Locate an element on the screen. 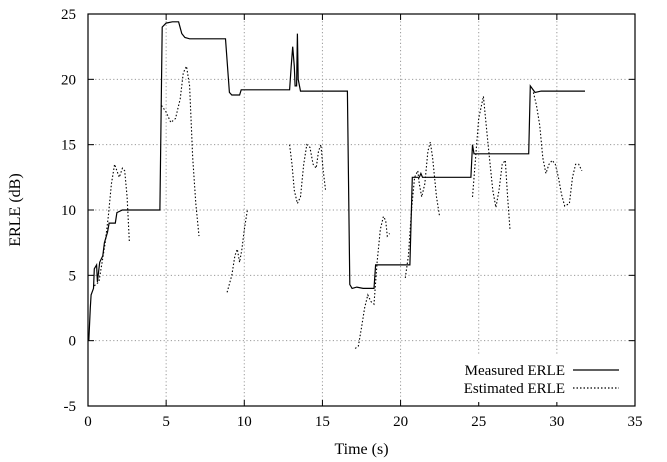 The height and width of the screenshot is (462, 667). y-axis-title: ERLE (dB) is located at coordinates (15, 209).